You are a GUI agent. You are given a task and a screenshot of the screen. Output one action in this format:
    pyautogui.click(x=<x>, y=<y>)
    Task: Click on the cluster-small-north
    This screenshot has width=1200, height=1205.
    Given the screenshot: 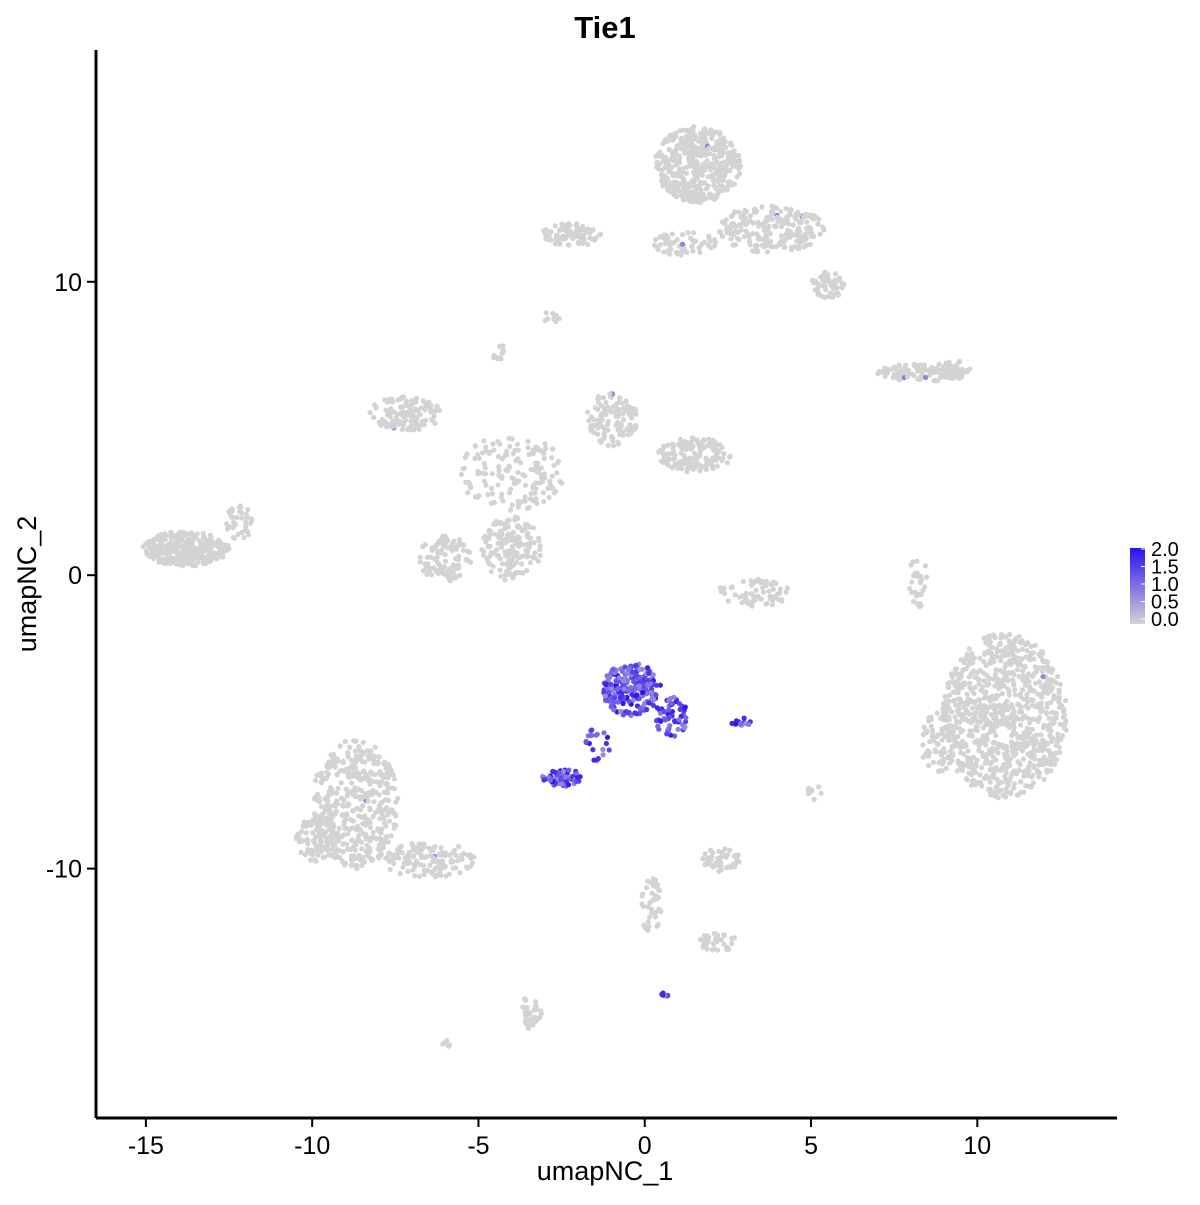 What is the action you would take?
    pyautogui.click(x=552, y=317)
    